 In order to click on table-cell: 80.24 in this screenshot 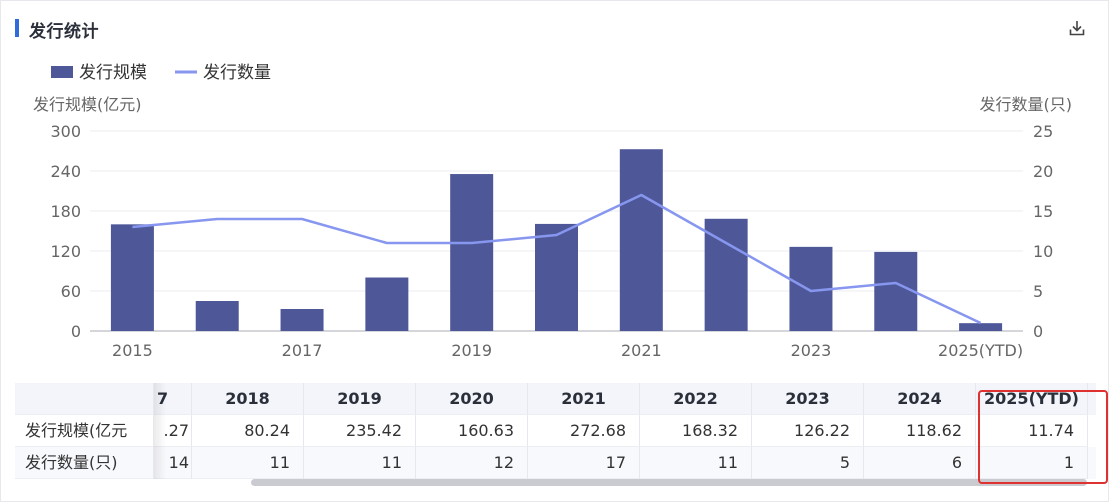, I will do `click(248, 431)`.